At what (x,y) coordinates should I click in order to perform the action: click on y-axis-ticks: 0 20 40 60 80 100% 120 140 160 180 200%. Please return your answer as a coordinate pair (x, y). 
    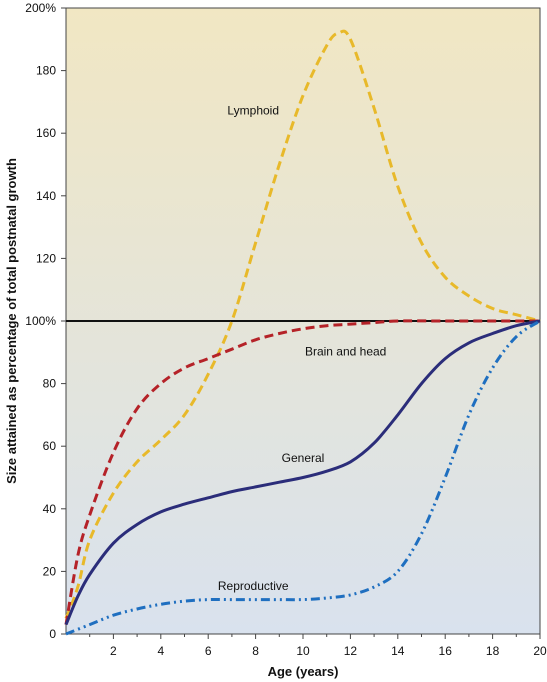
    Looking at the image, I should click on (45, 321).